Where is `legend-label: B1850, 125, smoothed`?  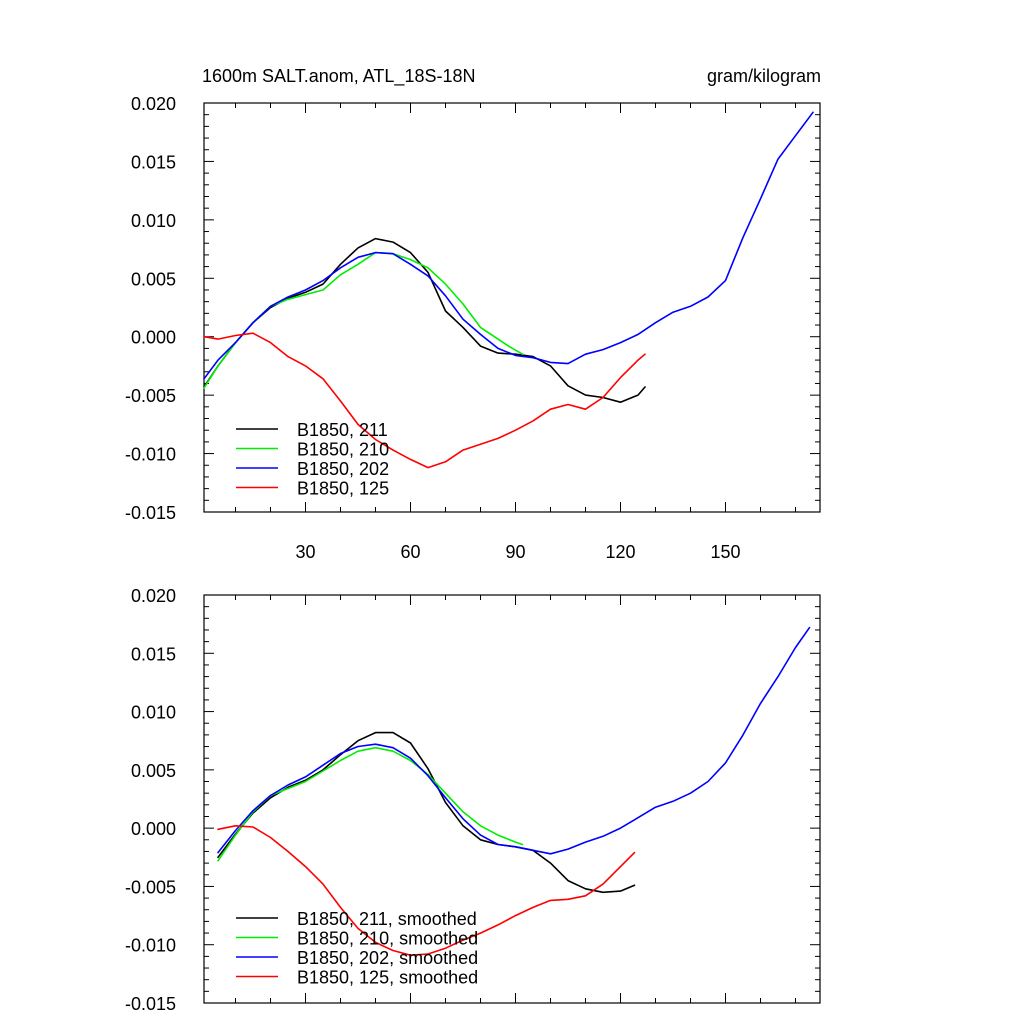 legend-label: B1850, 125, smoothed is located at coordinates (387, 978).